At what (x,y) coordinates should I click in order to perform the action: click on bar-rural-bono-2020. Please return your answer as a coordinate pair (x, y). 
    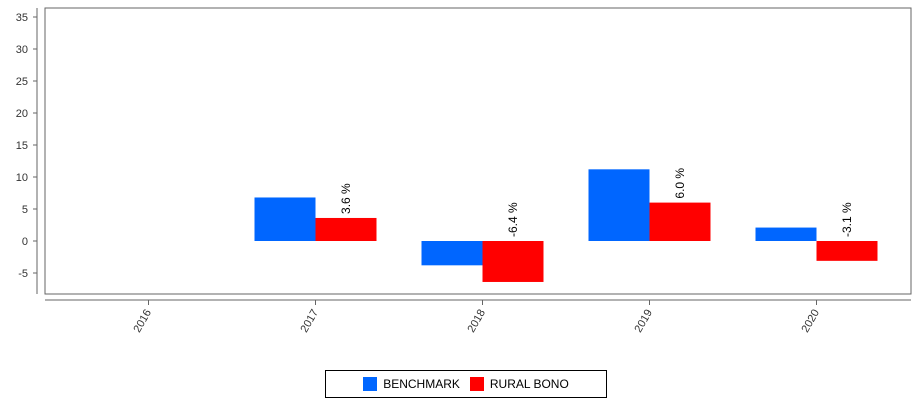
    Looking at the image, I should click on (847, 251).